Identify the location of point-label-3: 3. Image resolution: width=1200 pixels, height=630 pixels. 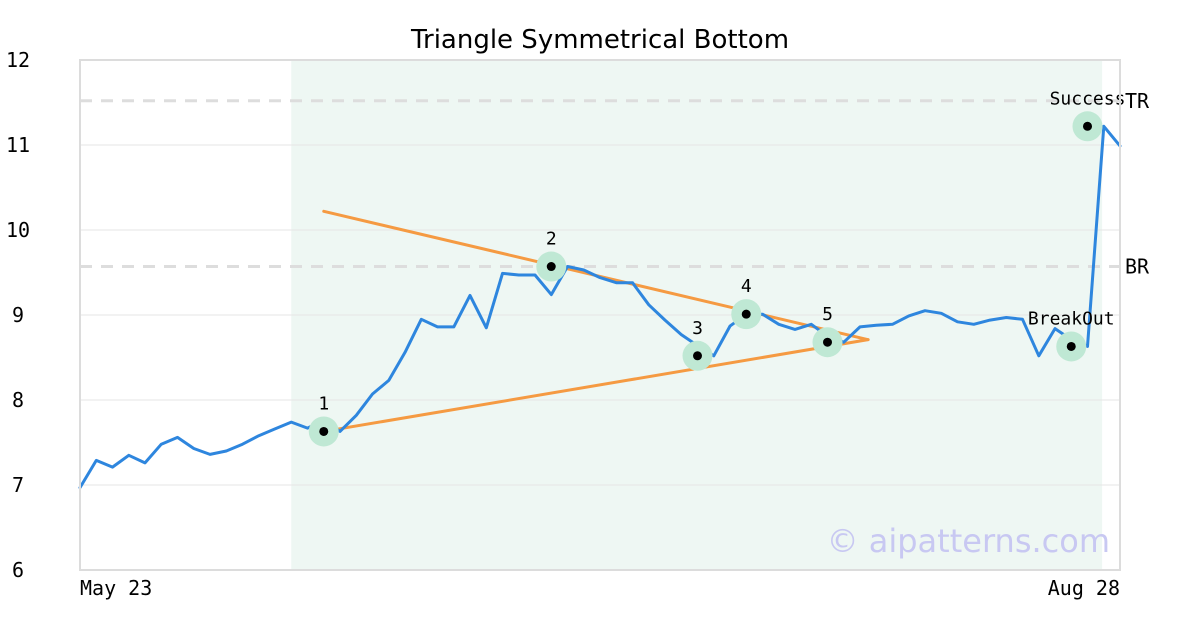
(697, 328).